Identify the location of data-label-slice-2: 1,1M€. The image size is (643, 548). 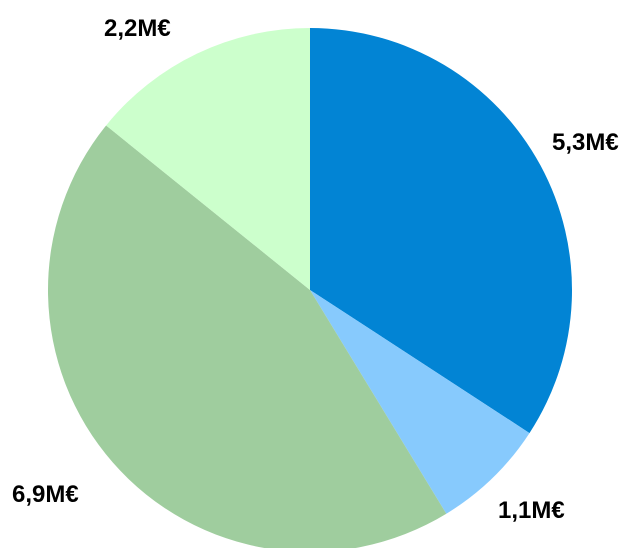
(531, 510).